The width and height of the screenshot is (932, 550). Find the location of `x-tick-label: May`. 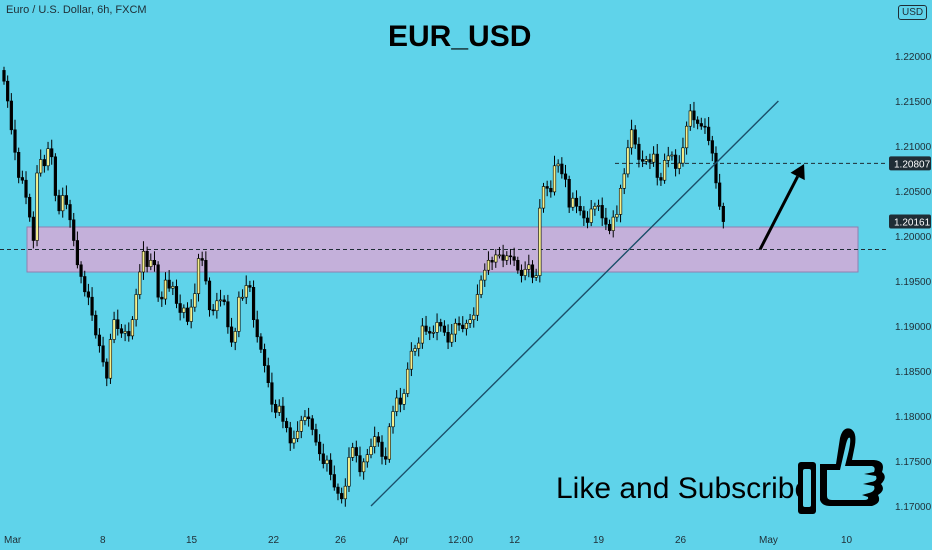

x-tick-label: May is located at coordinates (768, 540).